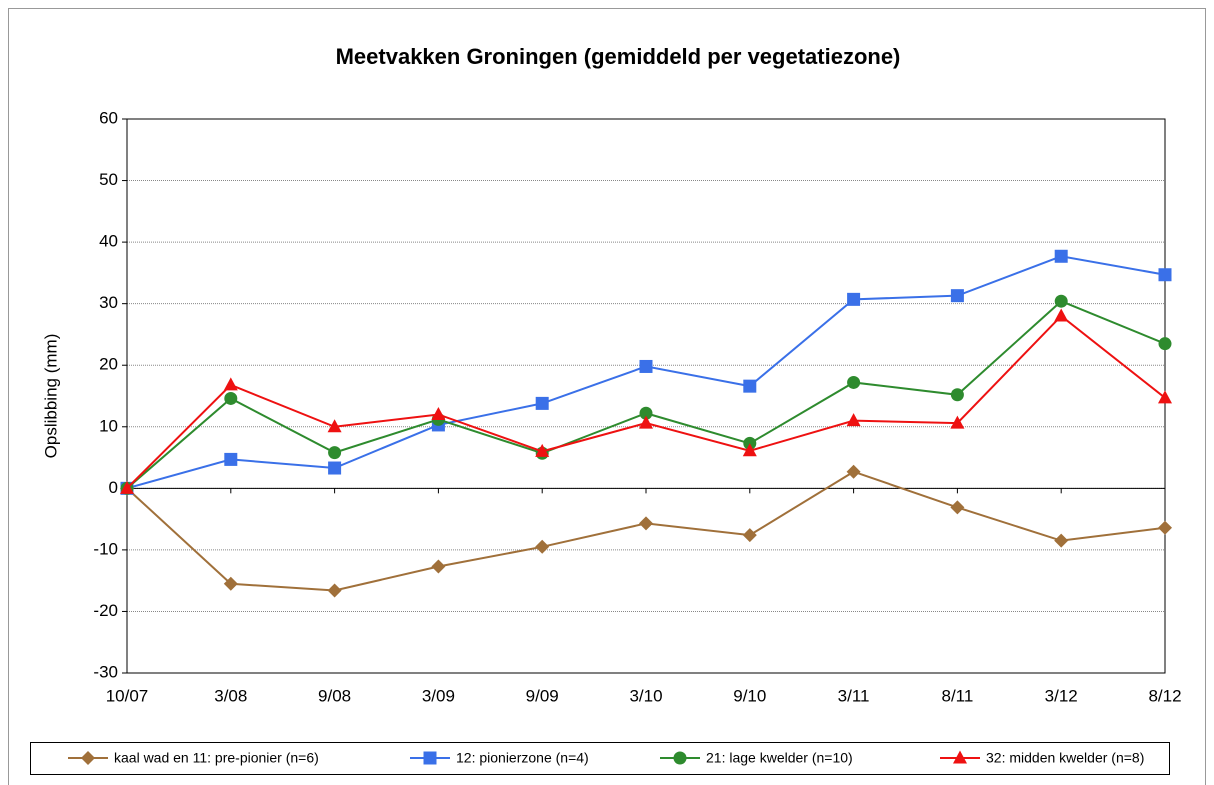 This screenshot has width=1214, height=785. What do you see at coordinates (1061, 695) in the screenshot?
I see `x-tick-label: 3/12` at bounding box center [1061, 695].